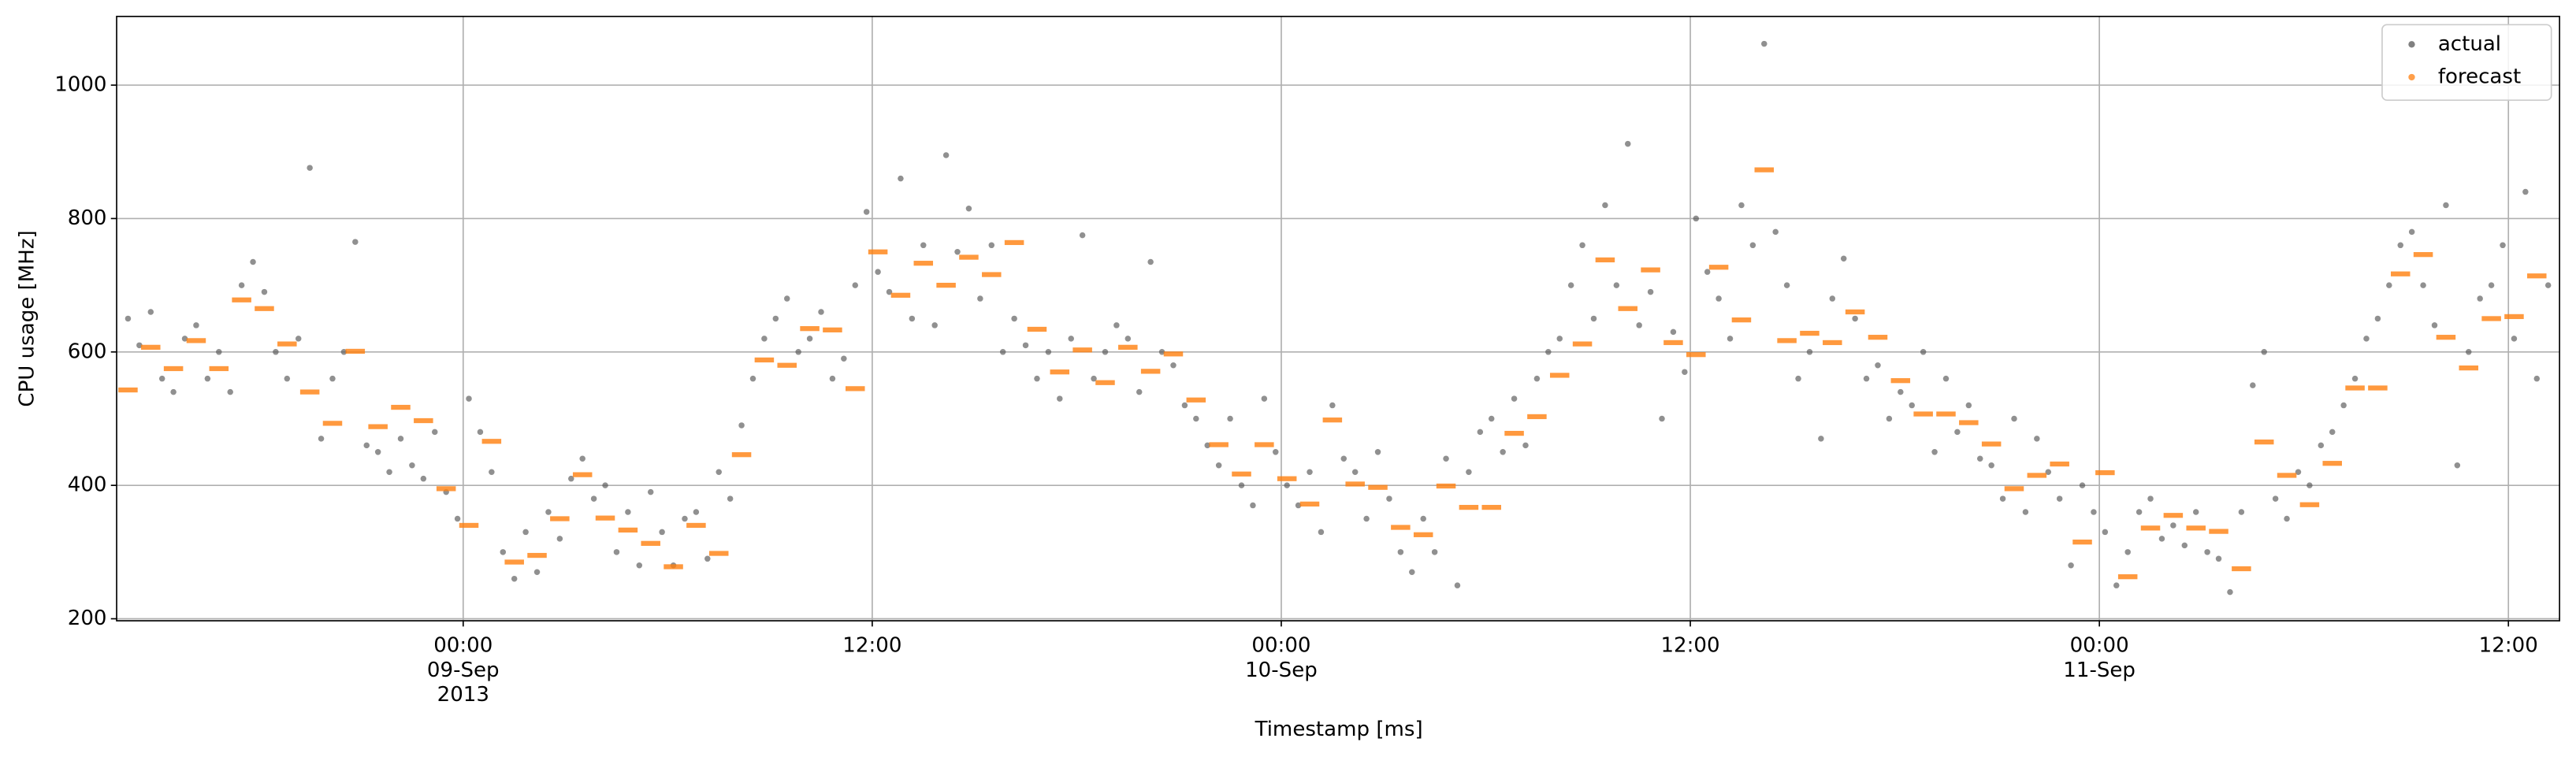 The image size is (2576, 757). I want to click on legend-label: forecast, so click(2479, 76).